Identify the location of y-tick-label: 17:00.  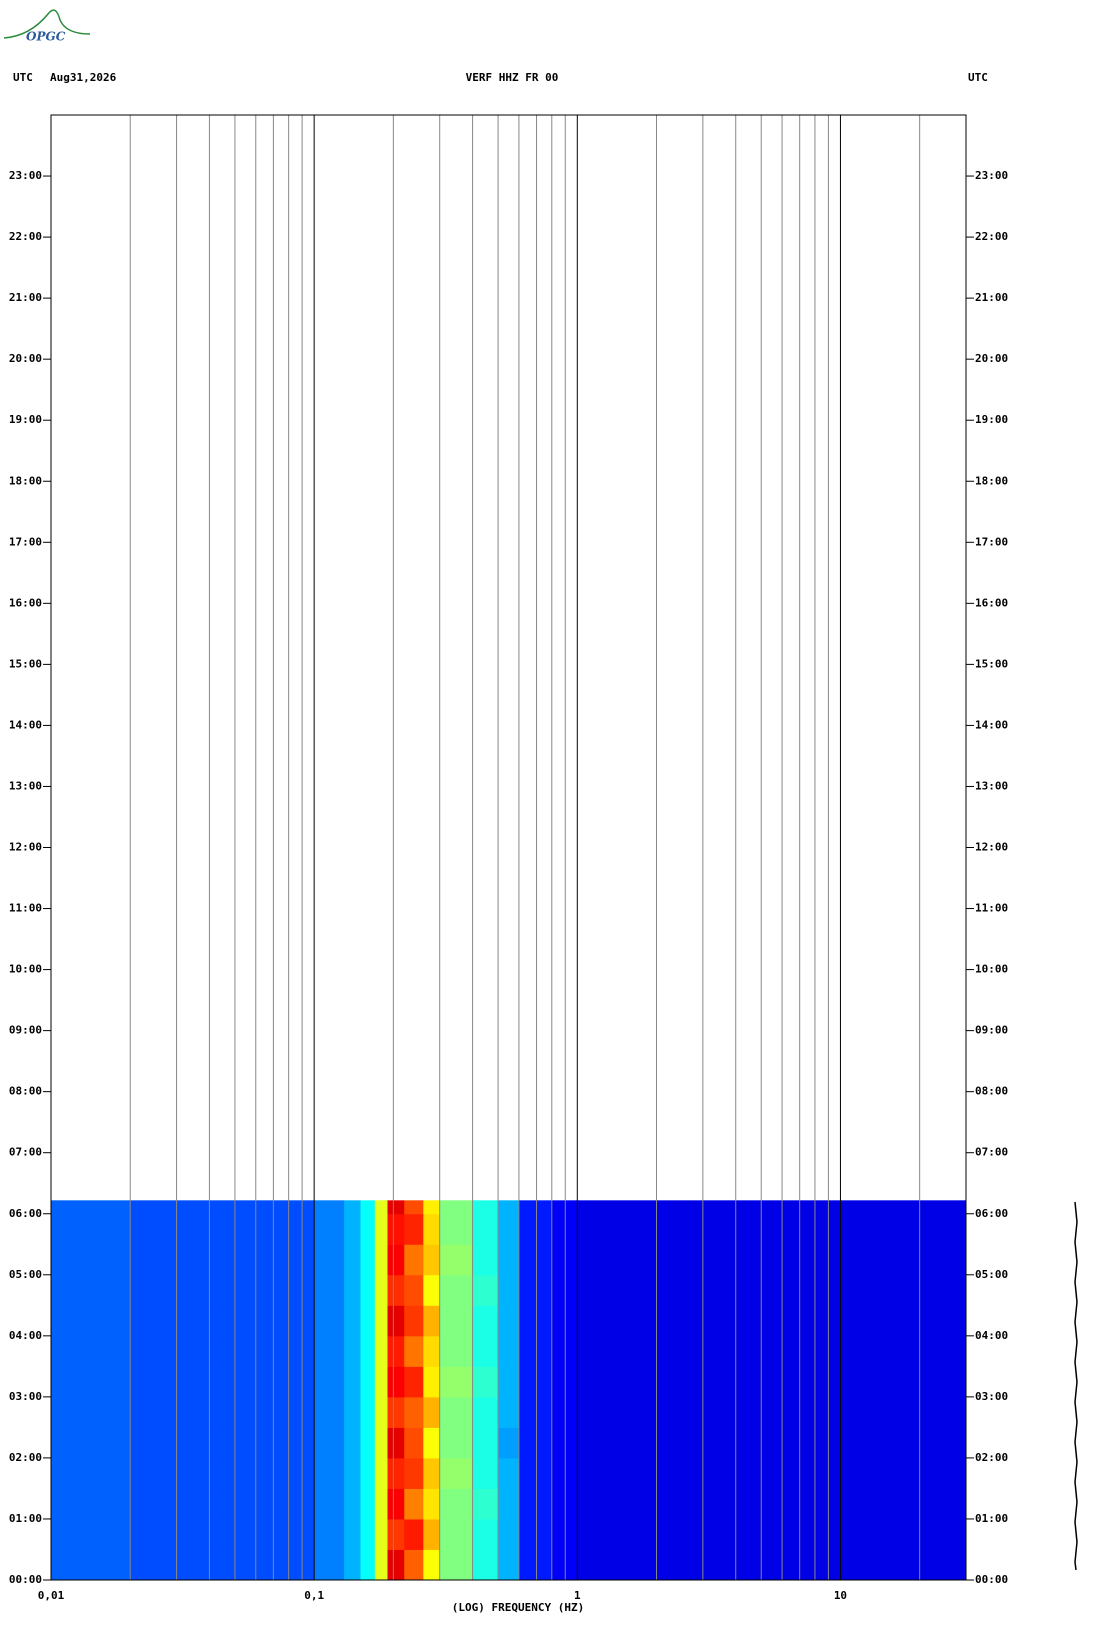
(991, 541).